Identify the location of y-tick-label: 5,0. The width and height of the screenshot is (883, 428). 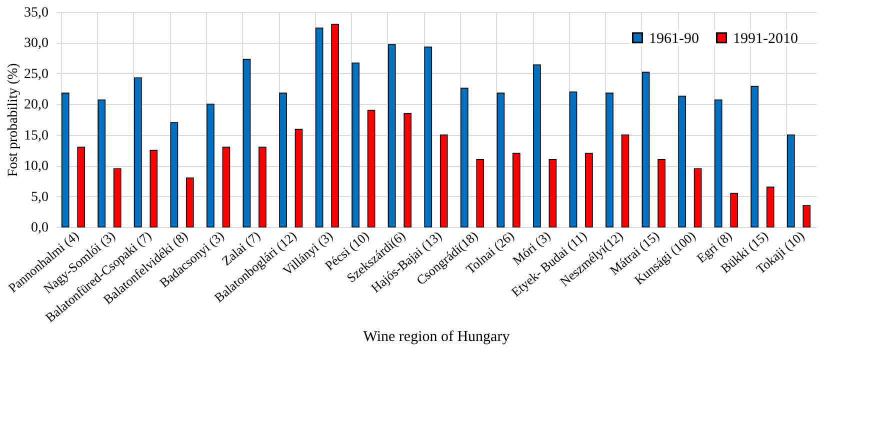
(39, 197).